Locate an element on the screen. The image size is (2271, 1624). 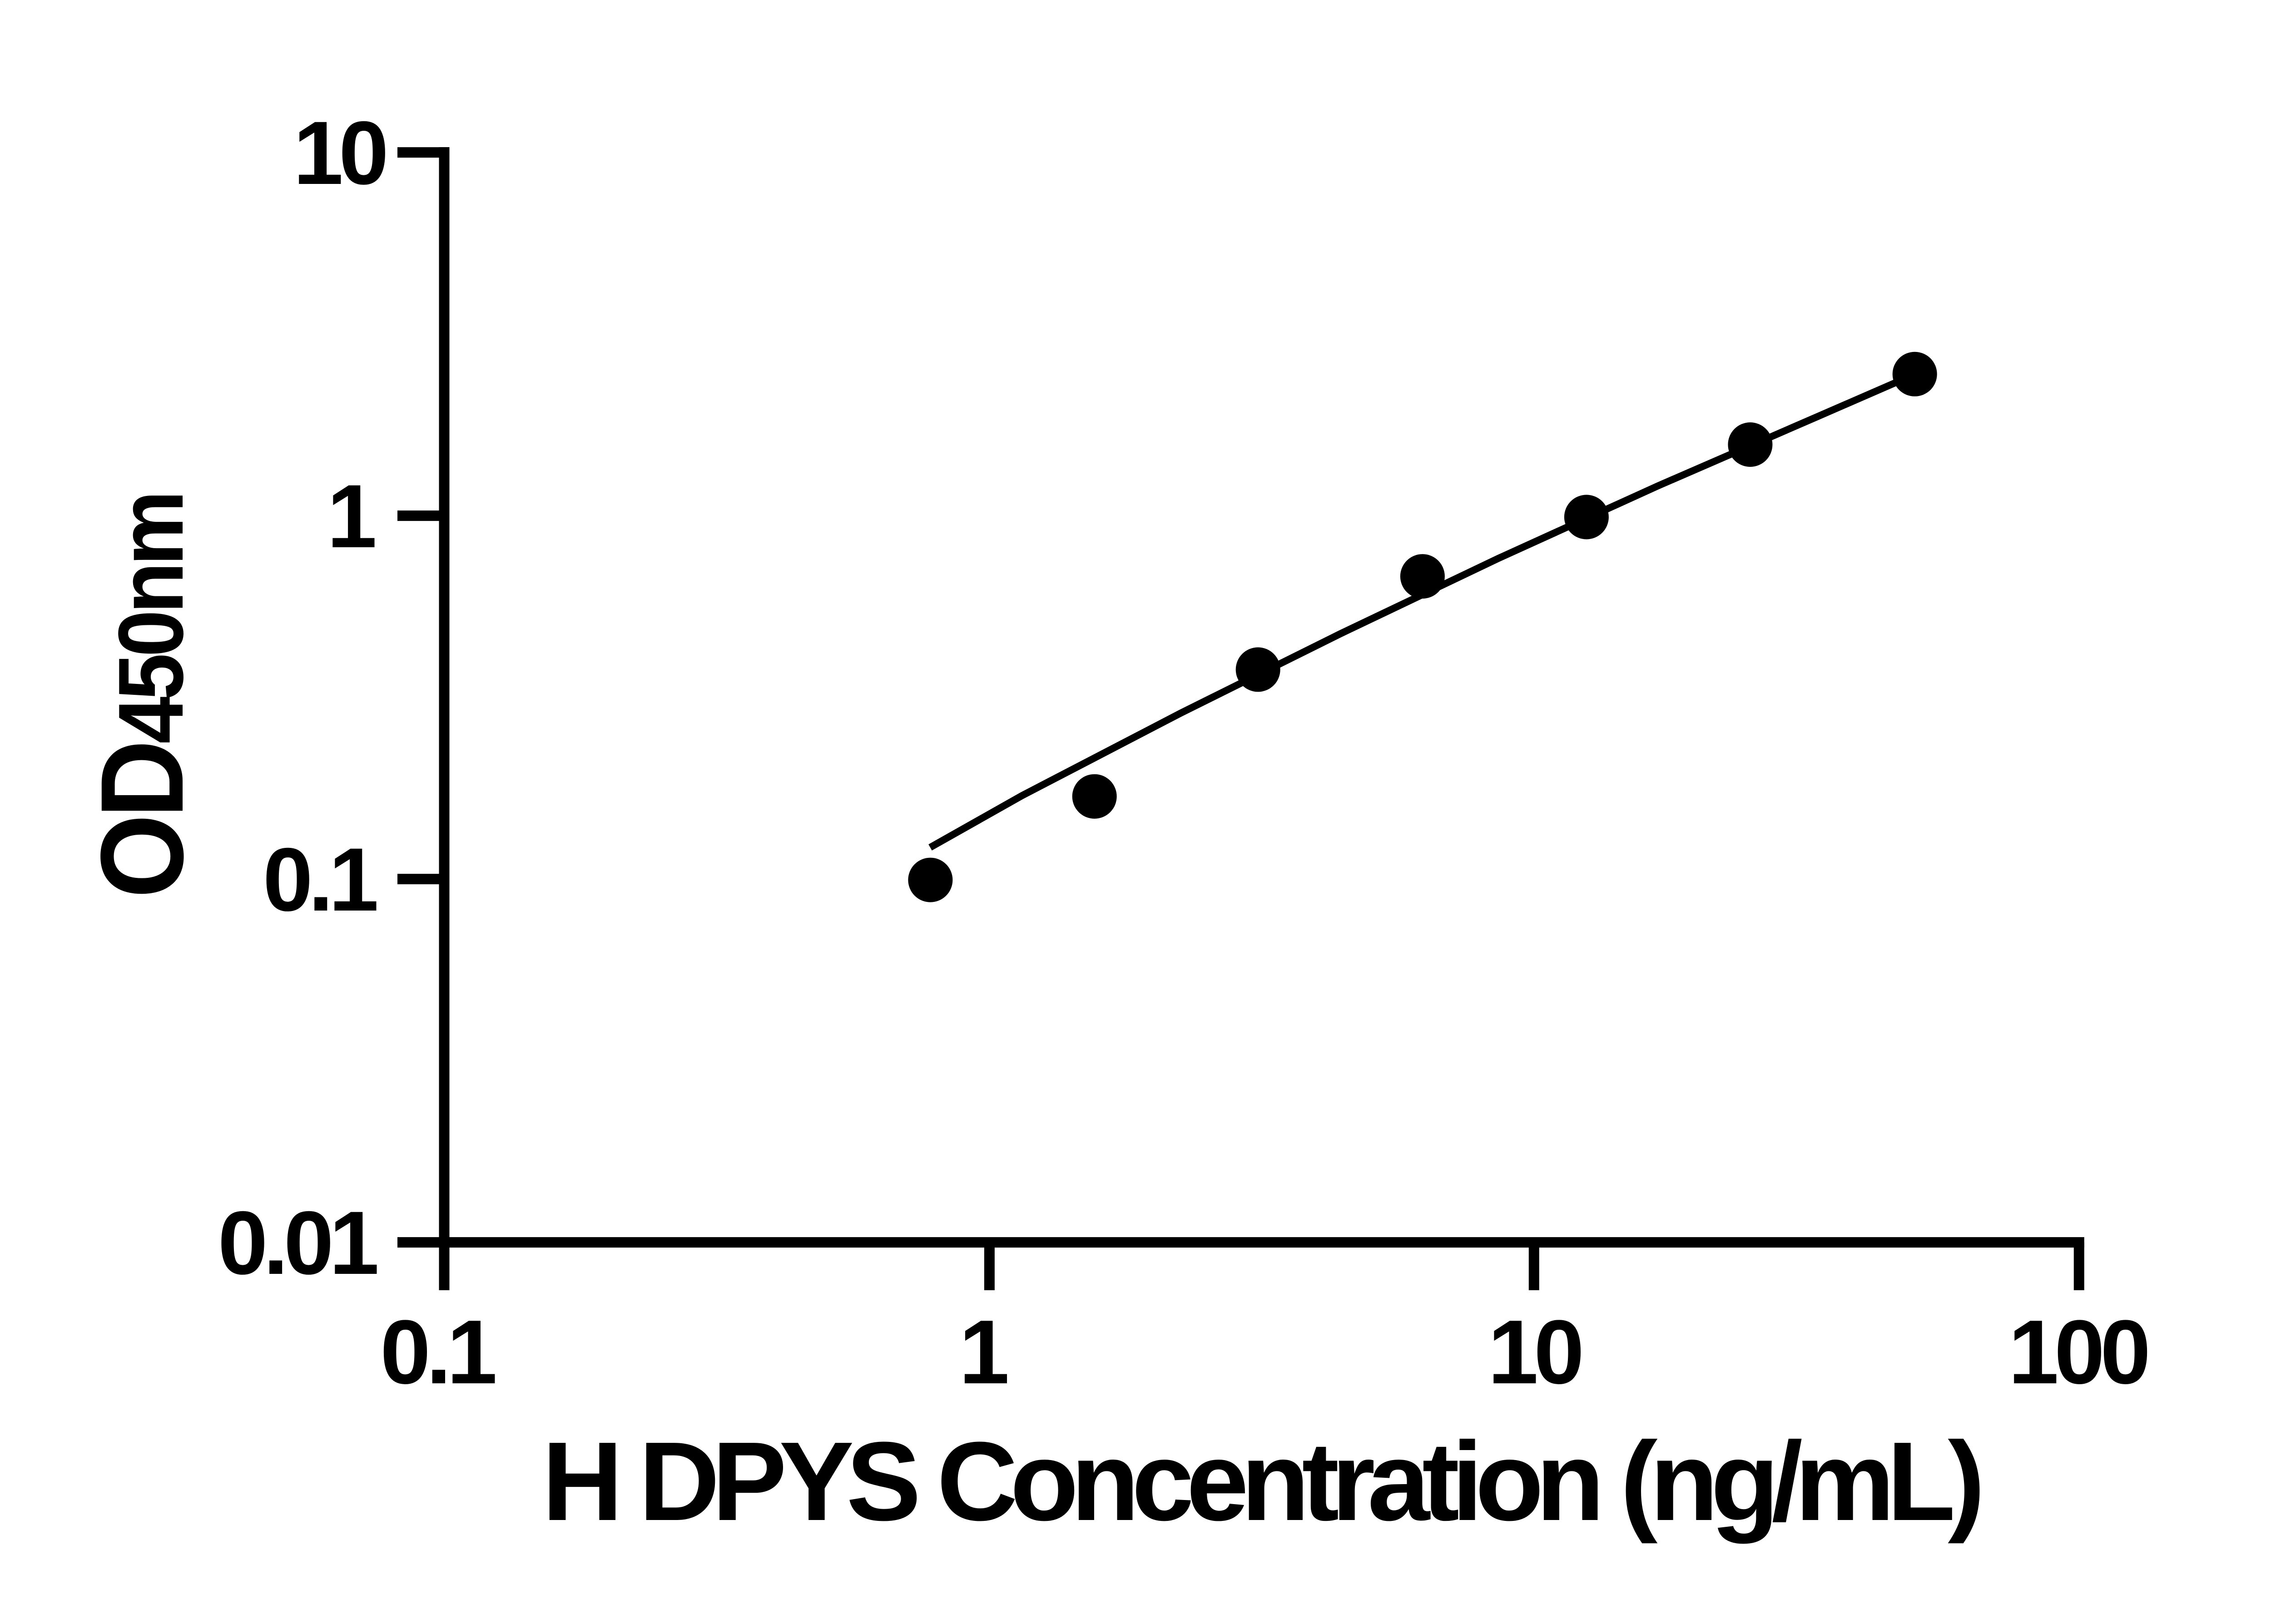
svg-text: 100 is located at coordinates (2077, 1352).